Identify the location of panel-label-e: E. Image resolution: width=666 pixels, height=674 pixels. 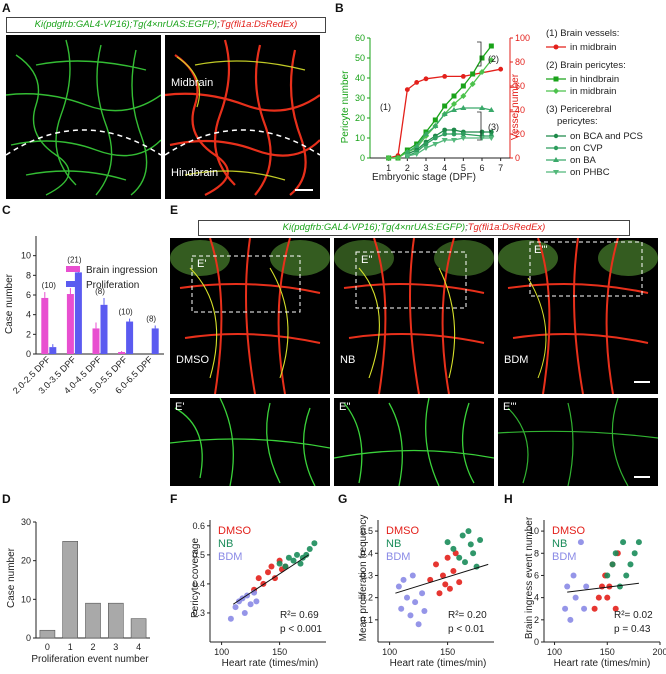
(174, 210).